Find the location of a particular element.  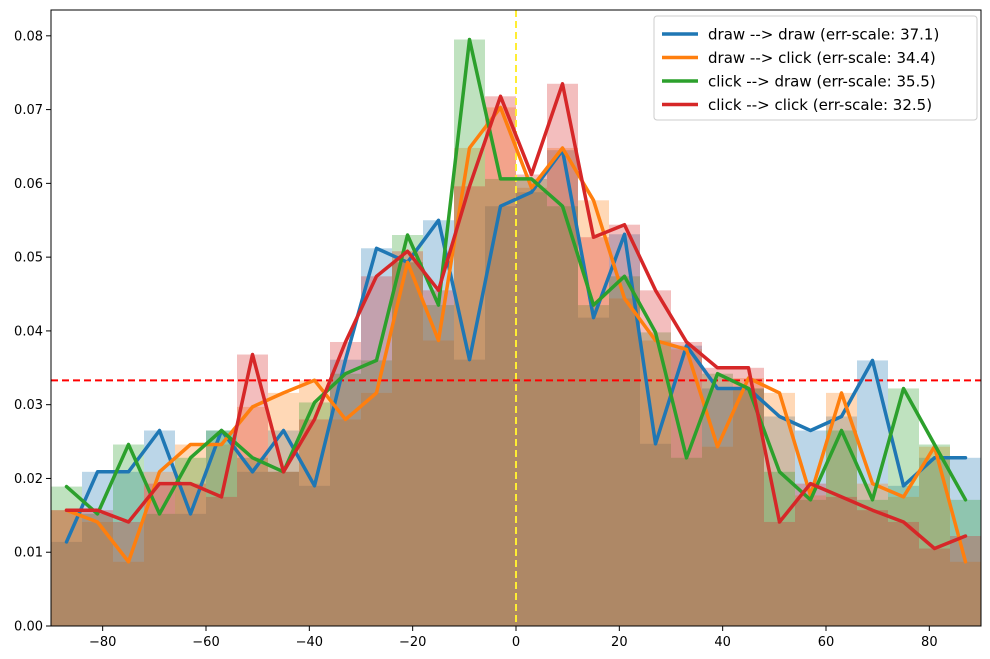

y-axis-ticks: 0.00 0.01 0.02 0.03 0.04 0.05 0.06 0.07 0.08 is located at coordinates (32, 332).